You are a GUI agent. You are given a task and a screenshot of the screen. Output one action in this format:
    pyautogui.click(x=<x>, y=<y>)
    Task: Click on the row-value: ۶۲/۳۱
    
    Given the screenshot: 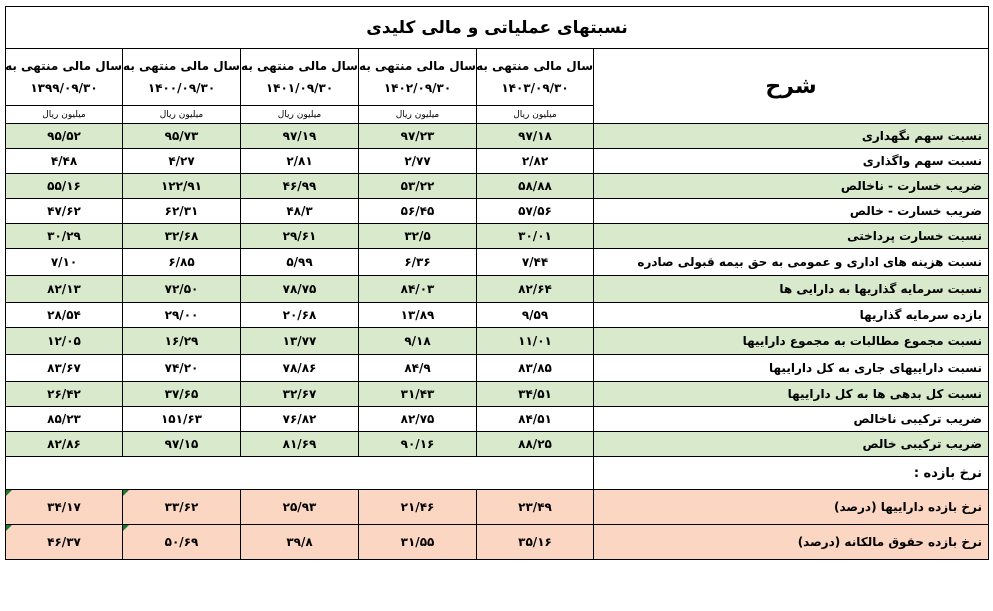 What is the action you would take?
    pyautogui.click(x=181, y=211)
    